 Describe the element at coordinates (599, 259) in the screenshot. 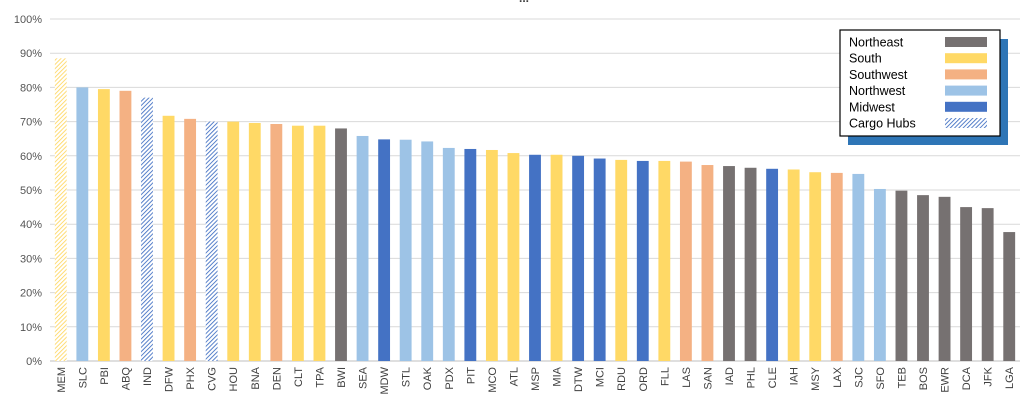

I see `bar-mci` at that location.